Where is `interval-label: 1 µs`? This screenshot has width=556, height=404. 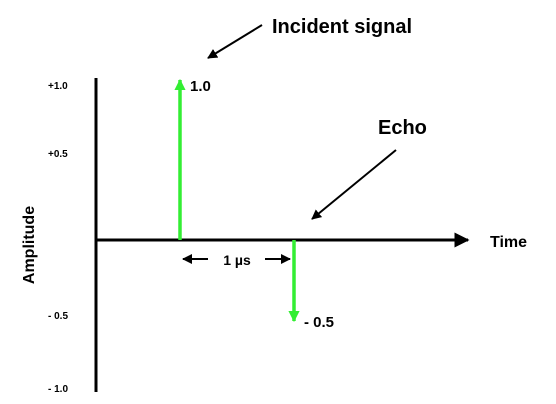
interval-label: 1 µs is located at coordinates (237, 260).